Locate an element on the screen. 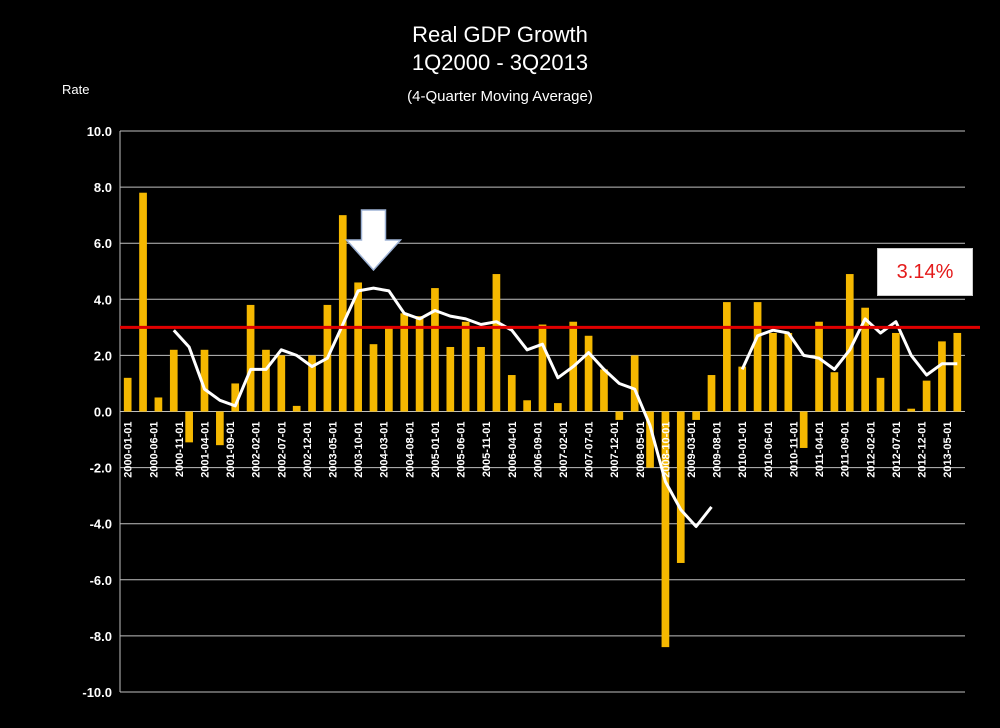 This screenshot has height=728, width=1000. x-tick-label: 2003-05-01 is located at coordinates (334, 450).